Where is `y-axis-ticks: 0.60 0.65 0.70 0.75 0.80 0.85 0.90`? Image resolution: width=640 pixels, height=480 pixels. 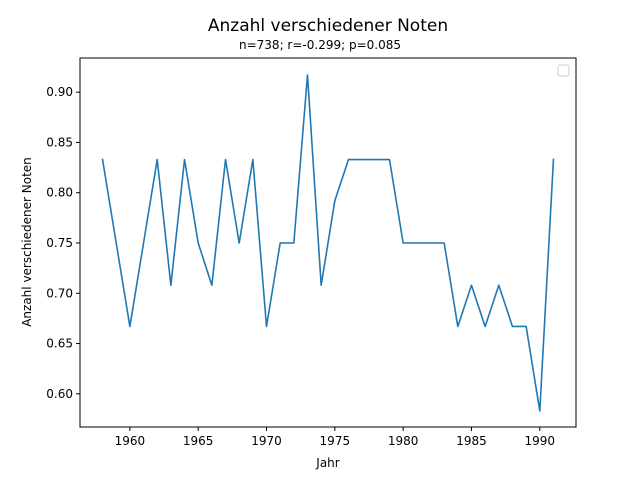 y-axis-ticks: 0.60 0.65 0.70 0.75 0.80 0.85 0.90 is located at coordinates (63, 243).